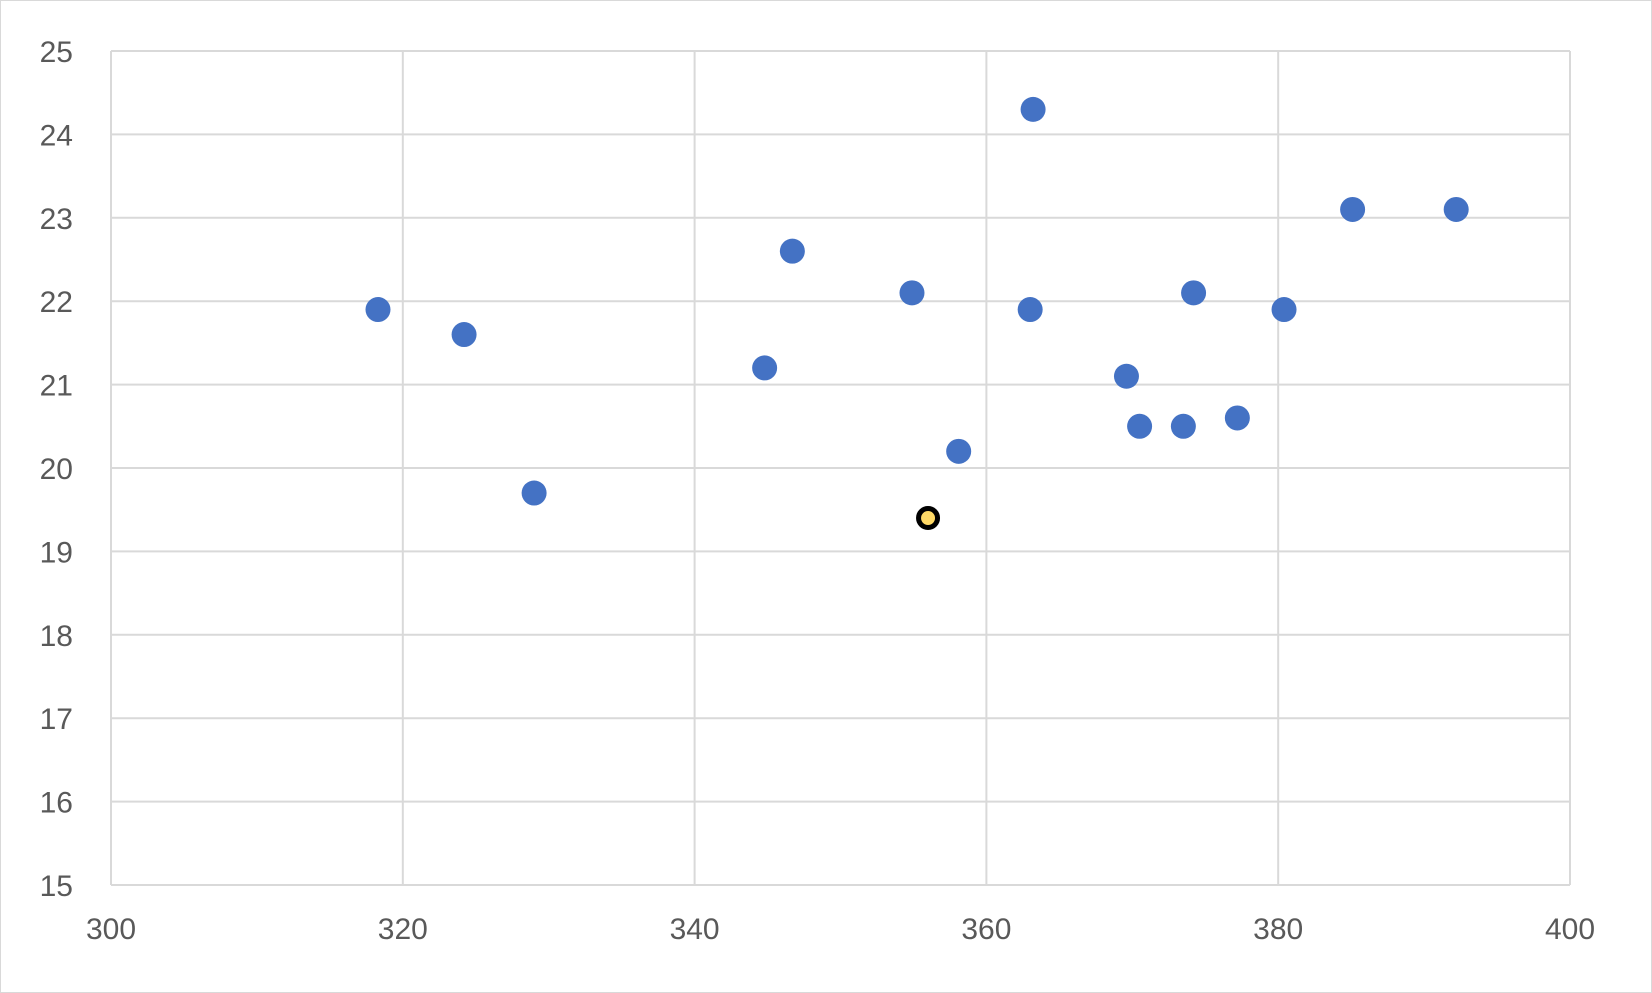  Describe the element at coordinates (56, 719) in the screenshot. I see `y-tick-label: 17` at that location.